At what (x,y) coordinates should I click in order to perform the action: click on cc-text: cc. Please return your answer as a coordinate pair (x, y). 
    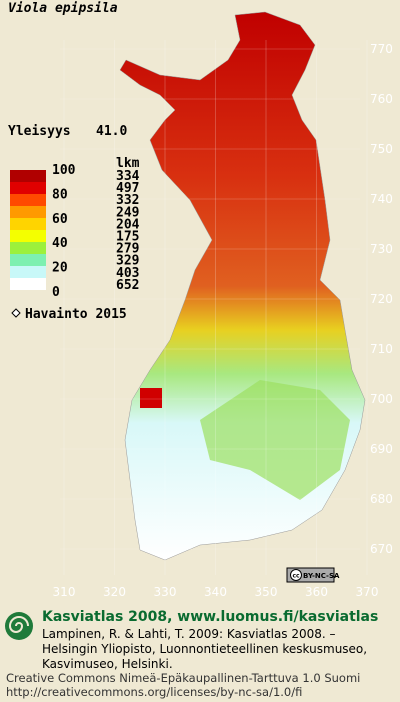
    Looking at the image, I should click on (296, 576).